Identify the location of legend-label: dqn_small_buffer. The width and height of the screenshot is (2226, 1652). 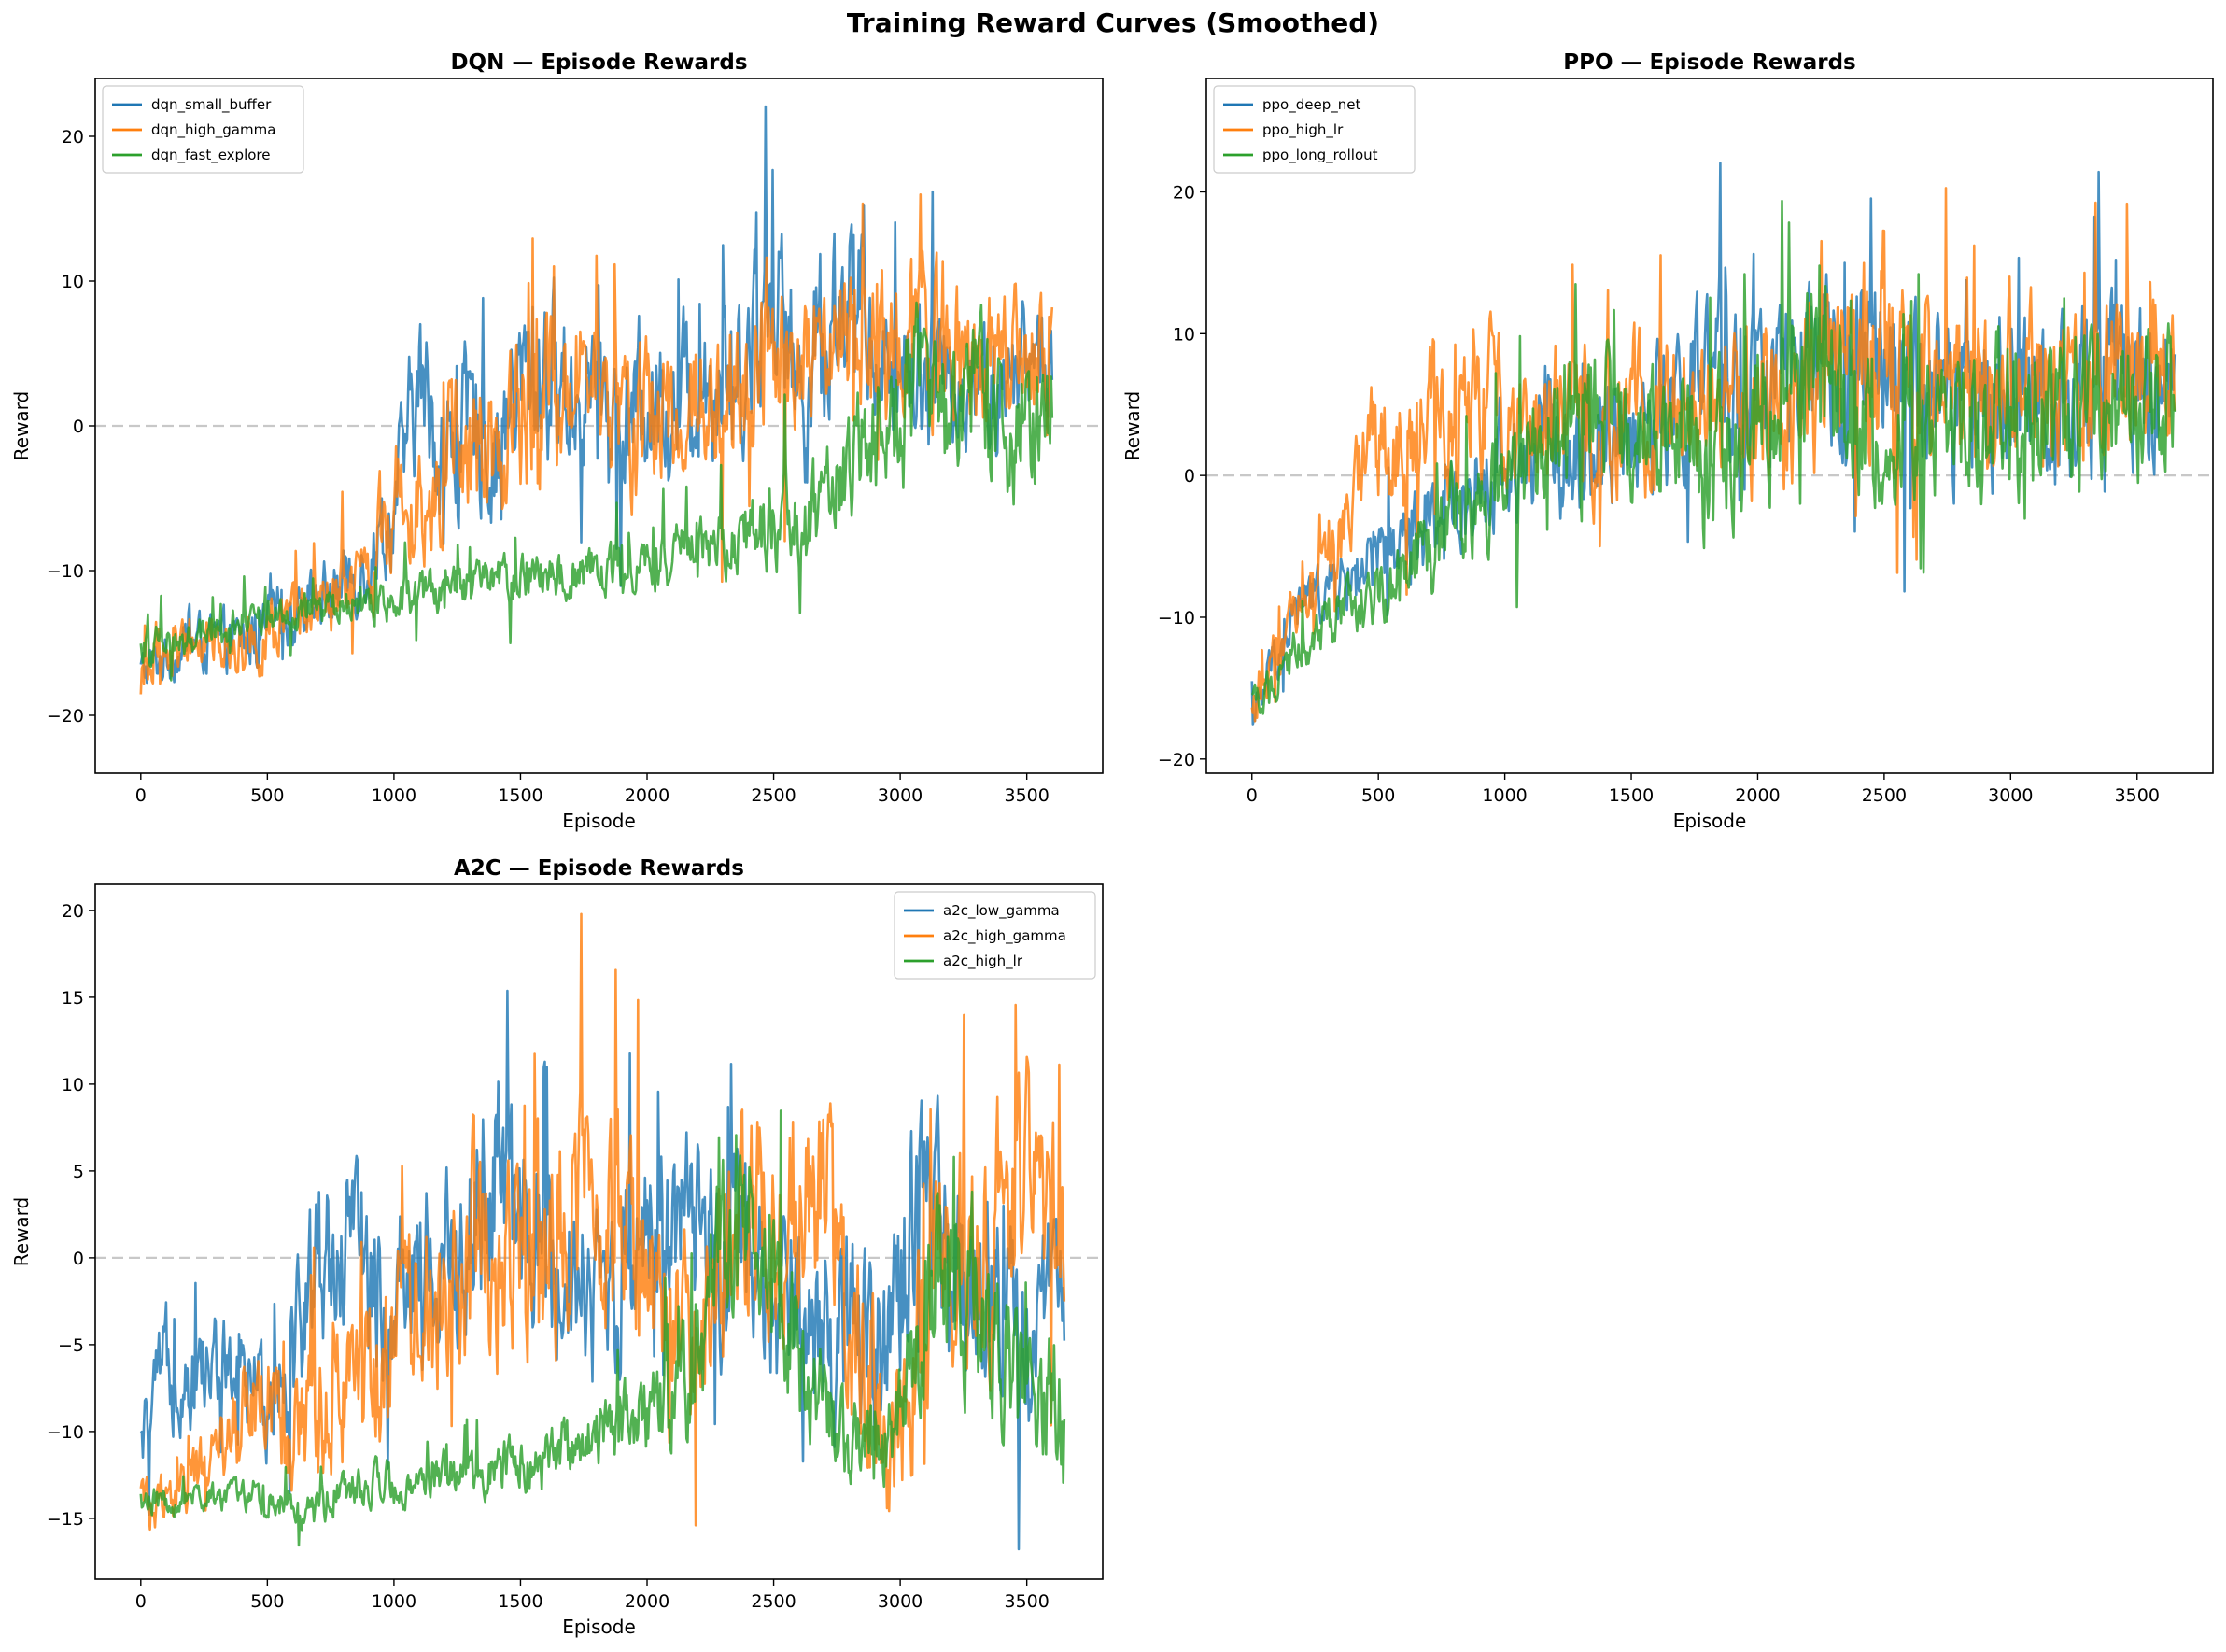
(211, 105).